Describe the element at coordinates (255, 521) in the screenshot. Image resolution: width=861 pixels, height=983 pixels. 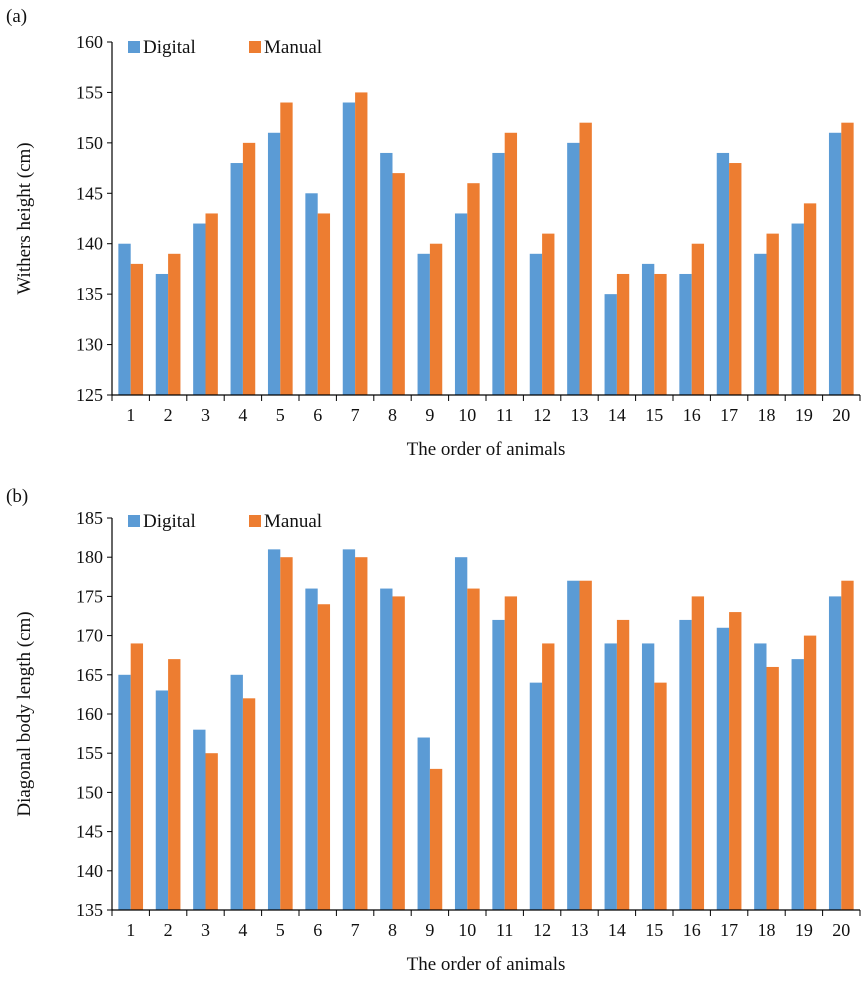
I see `legend-swatch-manual` at that location.